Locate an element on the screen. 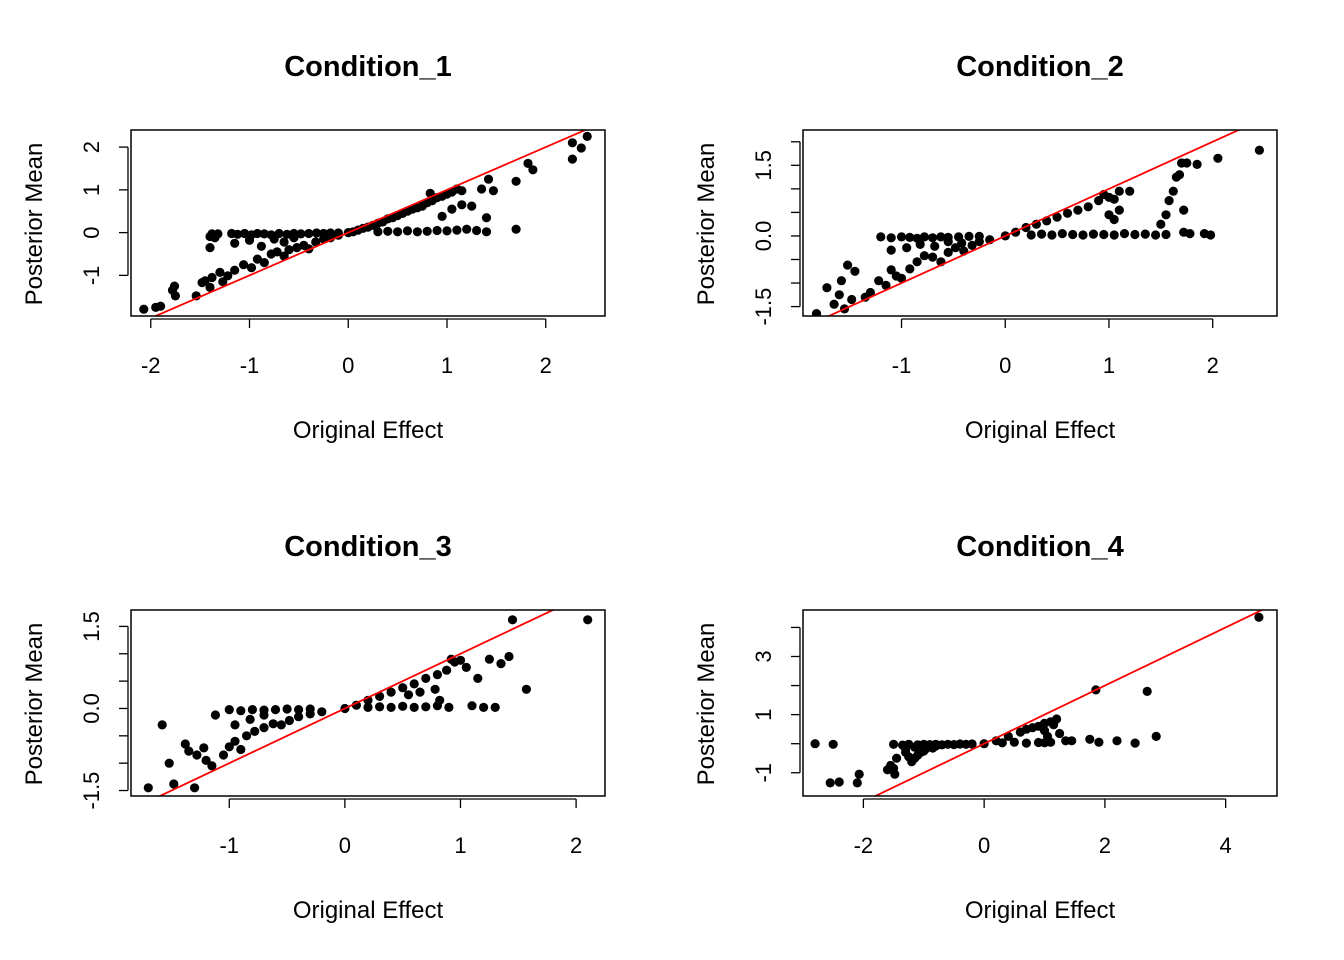  plot-area: -1 0 1 2 -1.5 0.0 1.5 is located at coordinates (1014, 253).